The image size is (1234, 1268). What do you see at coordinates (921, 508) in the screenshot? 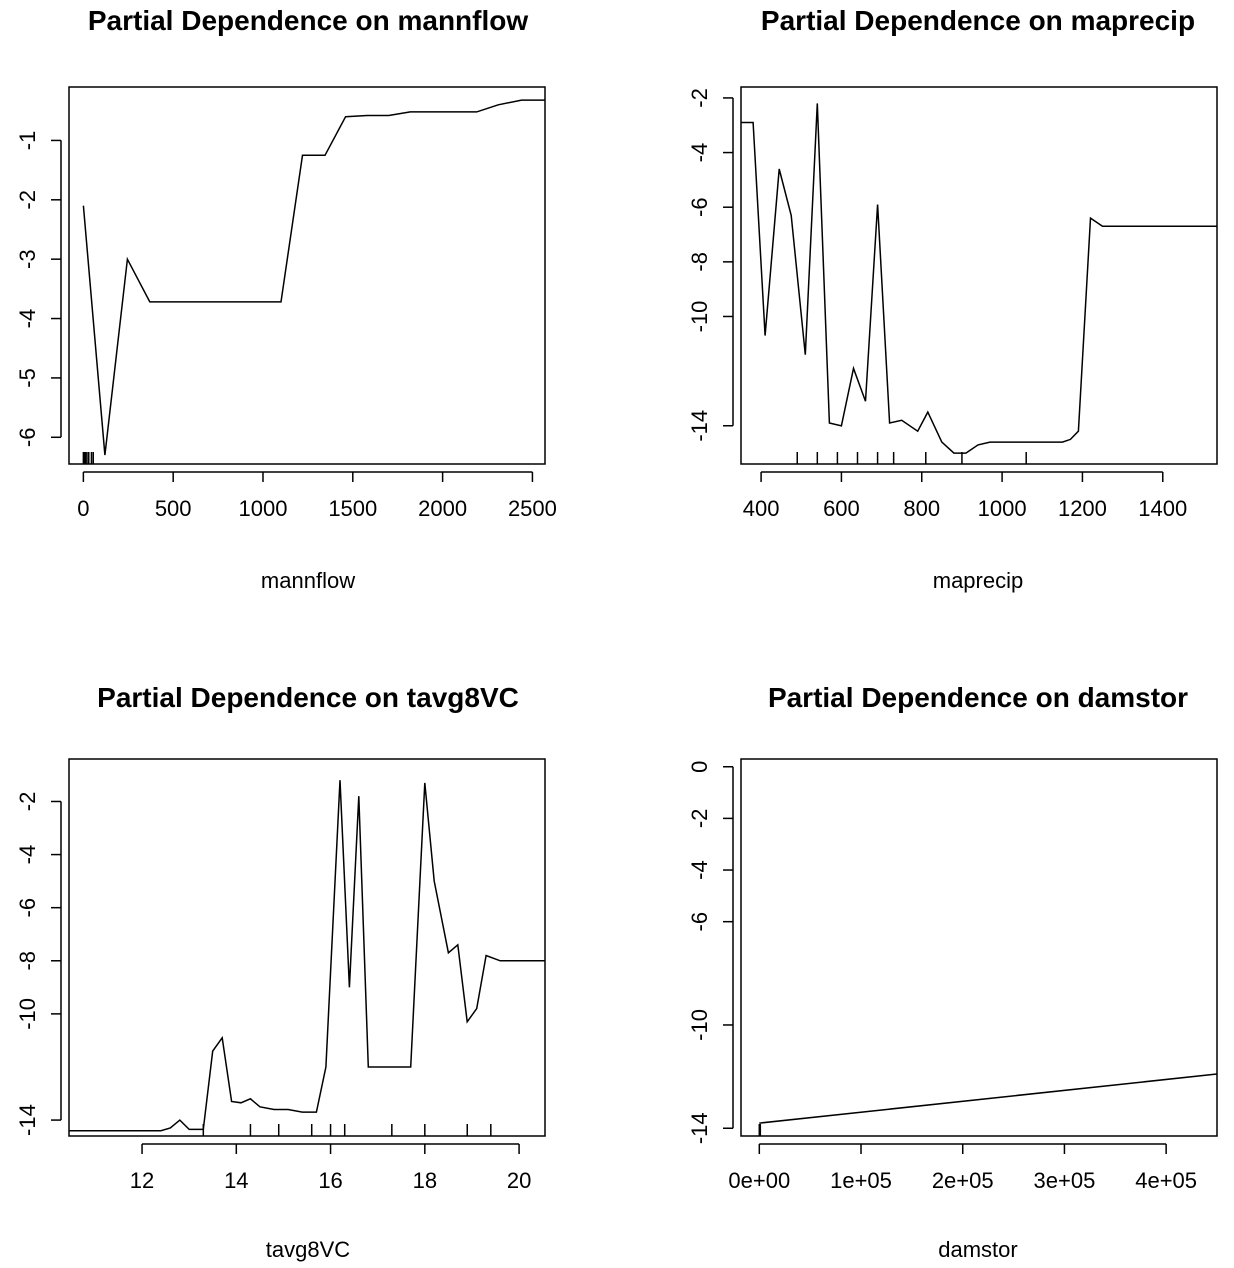
I see `x-tick-label: 800` at bounding box center [921, 508].